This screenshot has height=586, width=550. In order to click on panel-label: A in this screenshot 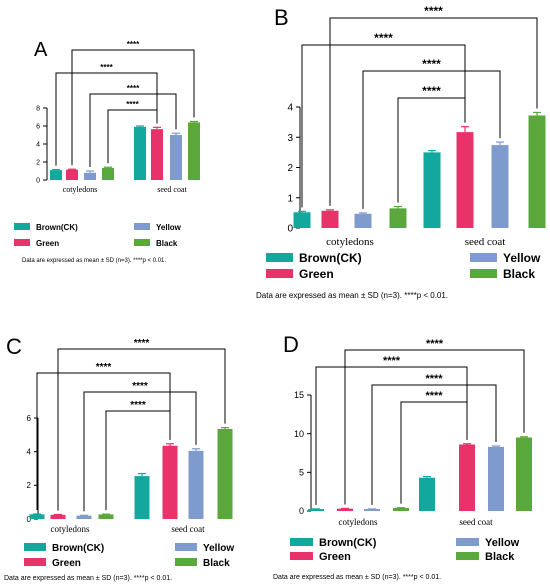, I will do `click(41, 50)`.